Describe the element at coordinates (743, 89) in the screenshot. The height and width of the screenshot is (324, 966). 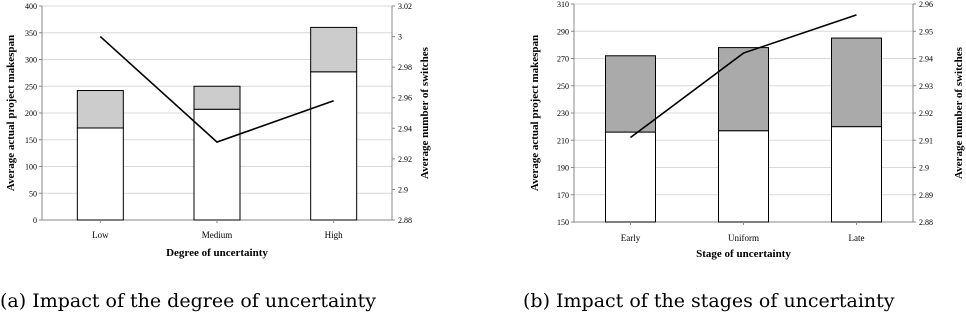
I see `bar-top-uniform` at that location.